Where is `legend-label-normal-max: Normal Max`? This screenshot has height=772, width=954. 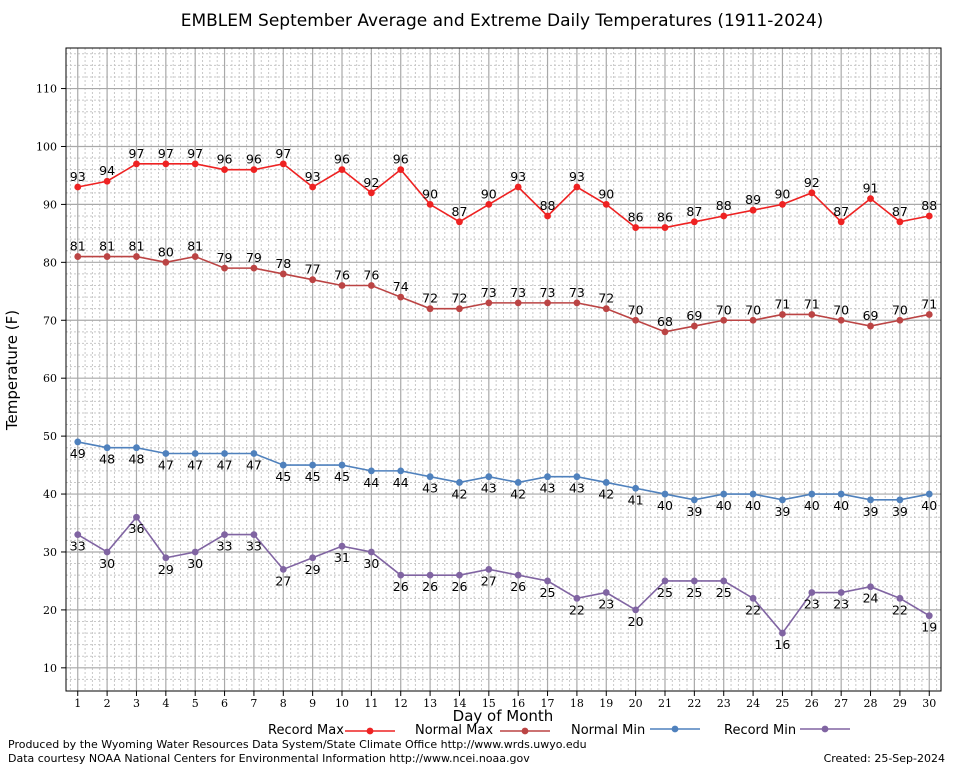 legend-label-normal-max: Normal Max is located at coordinates (454, 730).